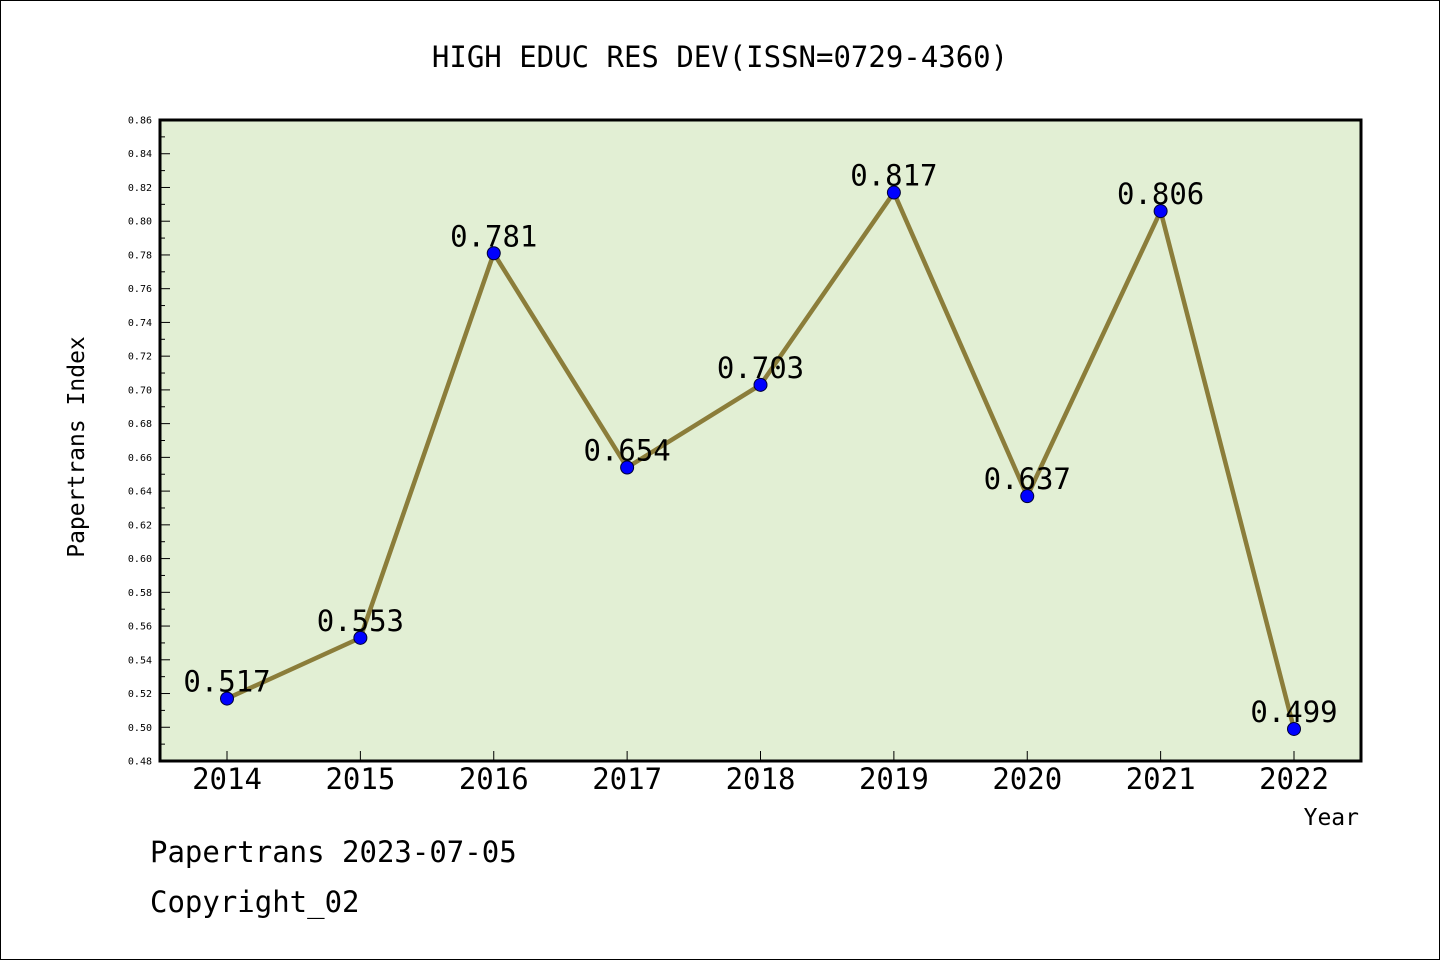 Image resolution: width=1440 pixels, height=960 pixels. What do you see at coordinates (893, 176) in the screenshot?
I see `data-label: 0.817` at bounding box center [893, 176].